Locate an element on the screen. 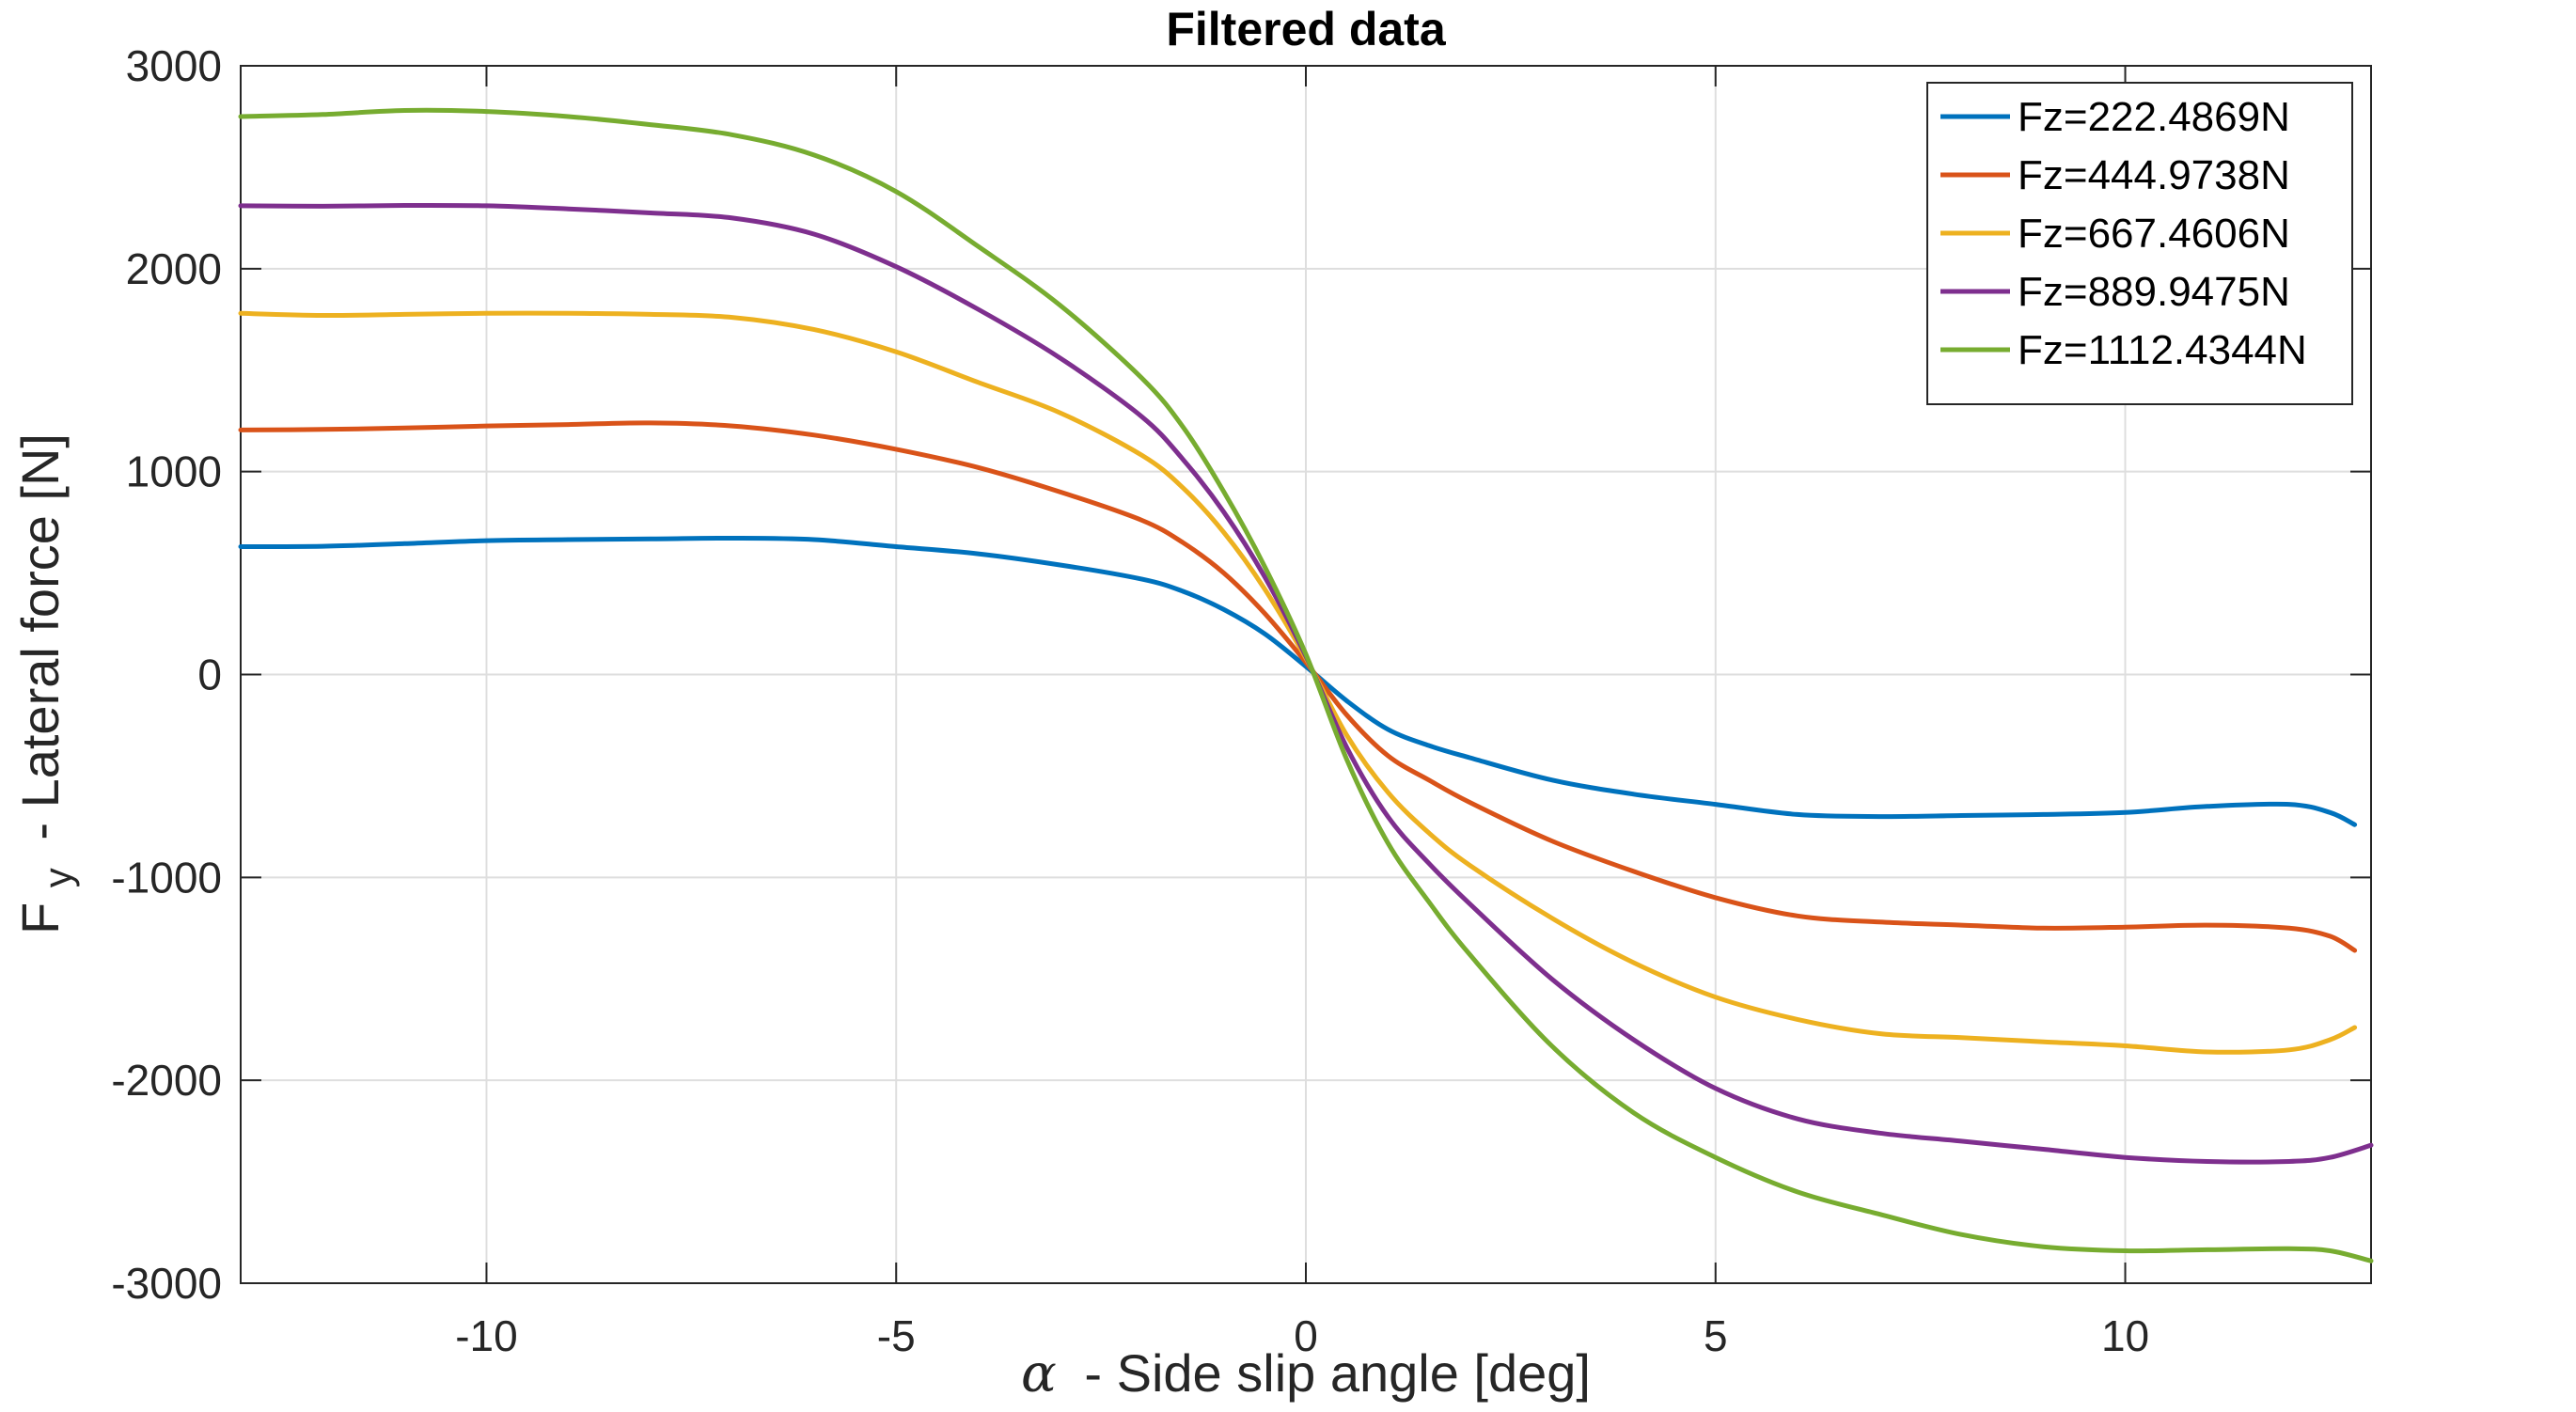 Image resolution: width=2576 pixels, height=1412 pixels. x-tick-label: 0 is located at coordinates (1306, 1335).